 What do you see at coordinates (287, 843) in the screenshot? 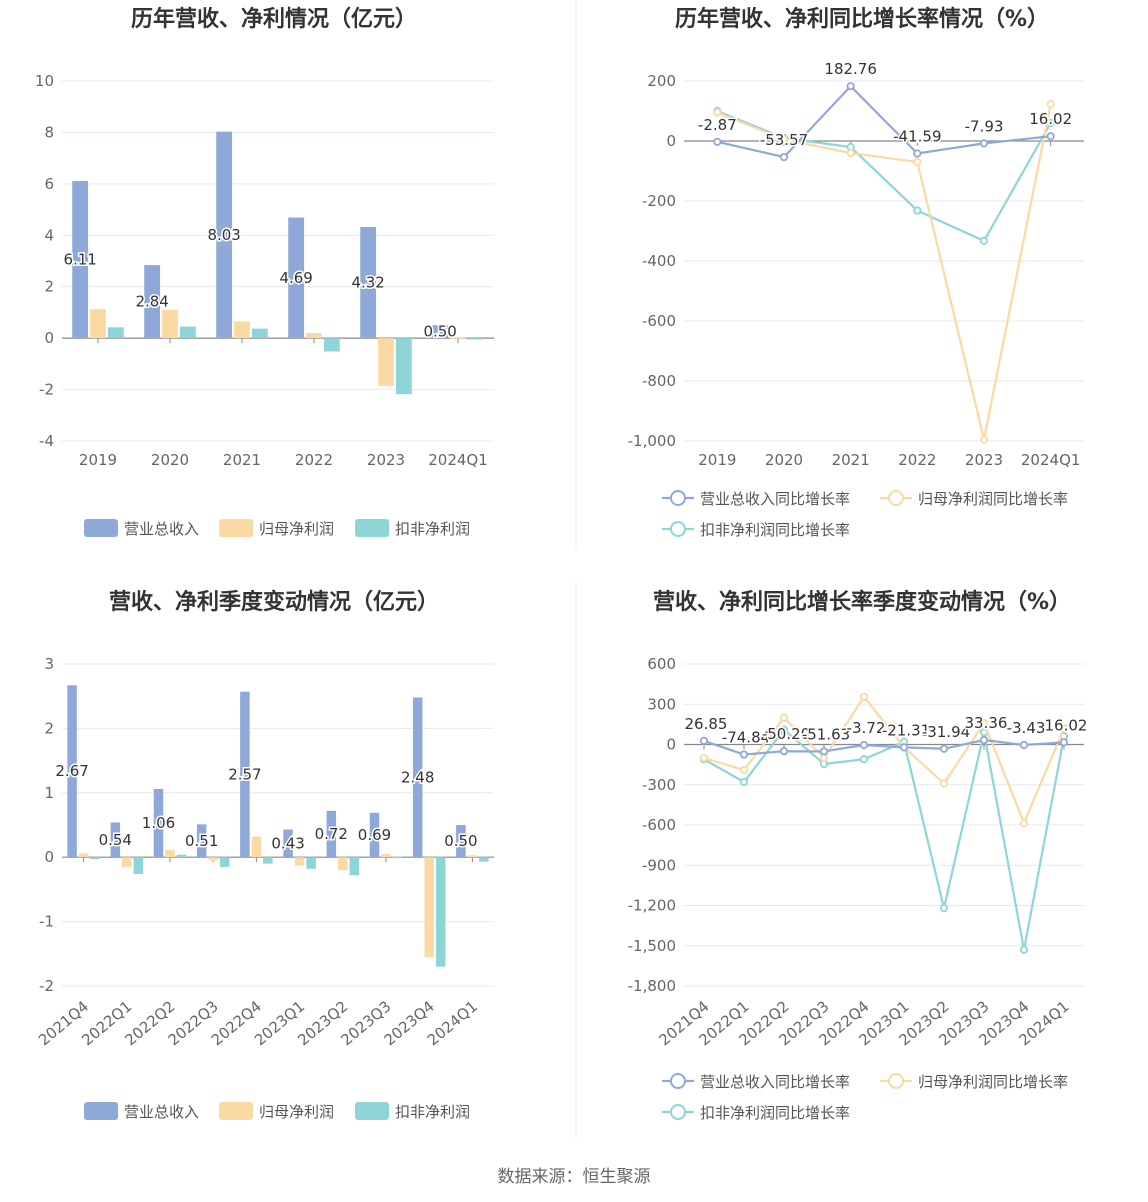
I see `data-label: 0.43` at bounding box center [287, 843].